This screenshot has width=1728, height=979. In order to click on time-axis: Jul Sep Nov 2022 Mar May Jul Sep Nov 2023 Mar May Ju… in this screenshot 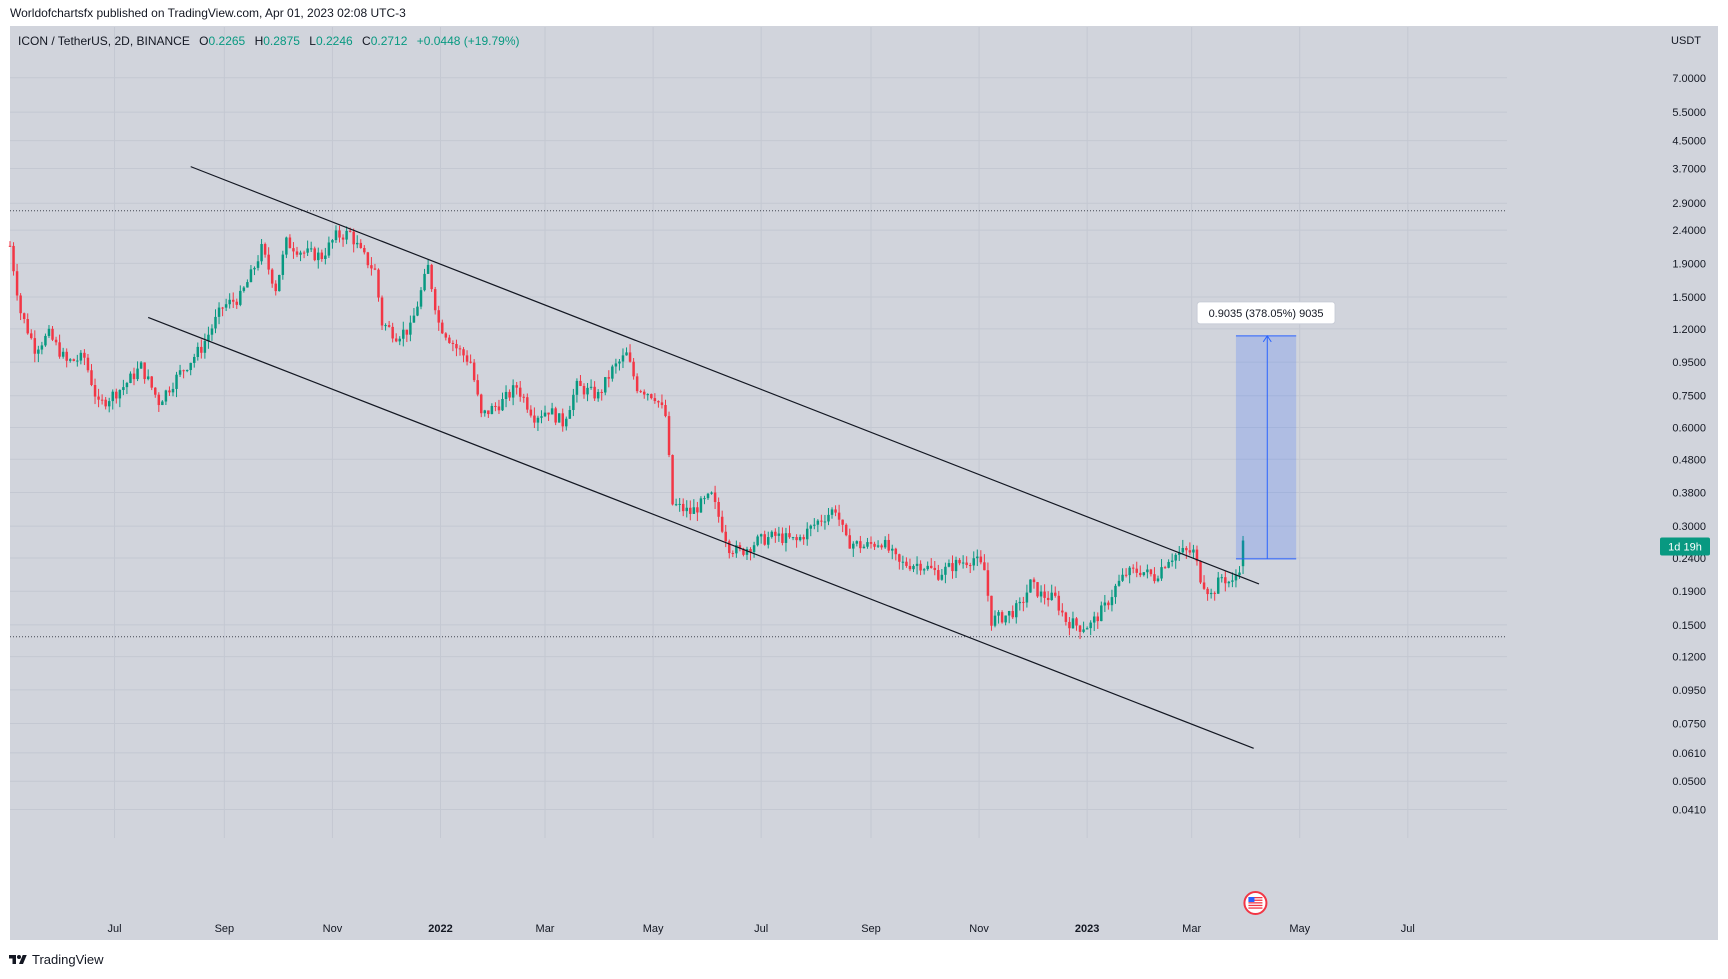, I will do `click(760, 929)`.